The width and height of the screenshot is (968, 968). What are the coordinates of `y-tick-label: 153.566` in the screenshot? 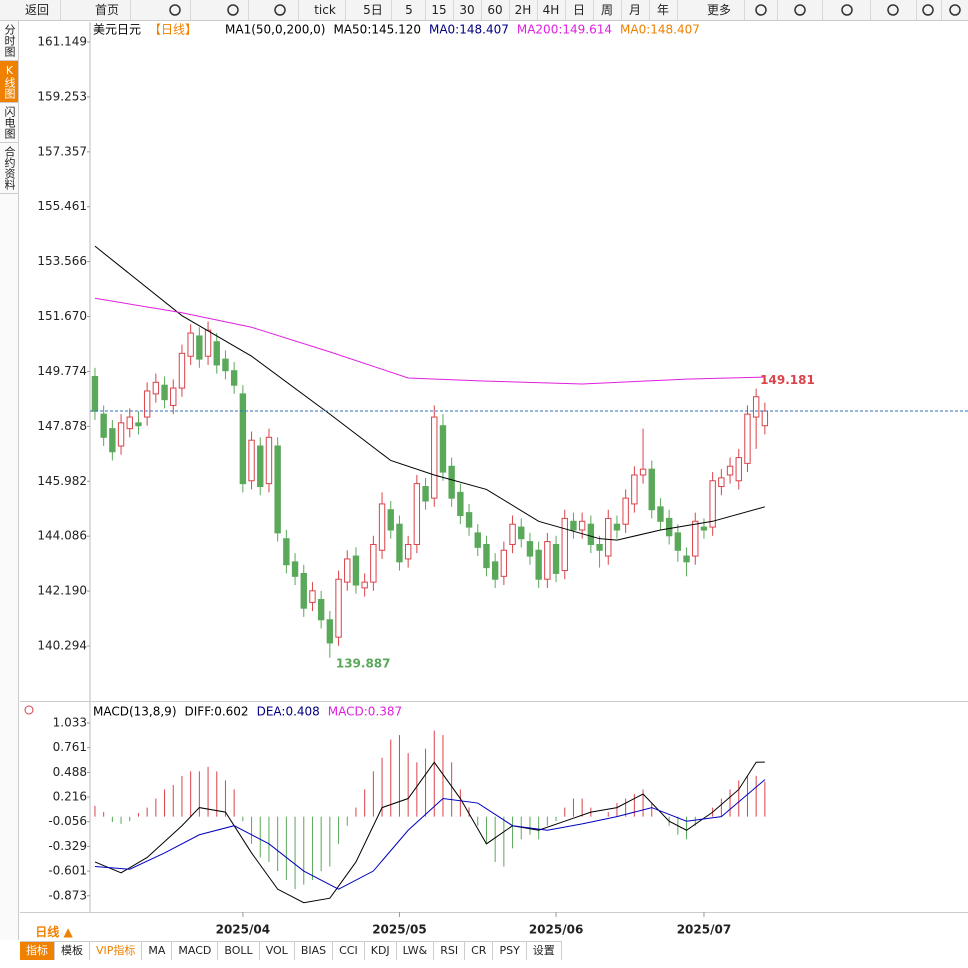 It's located at (62, 261).